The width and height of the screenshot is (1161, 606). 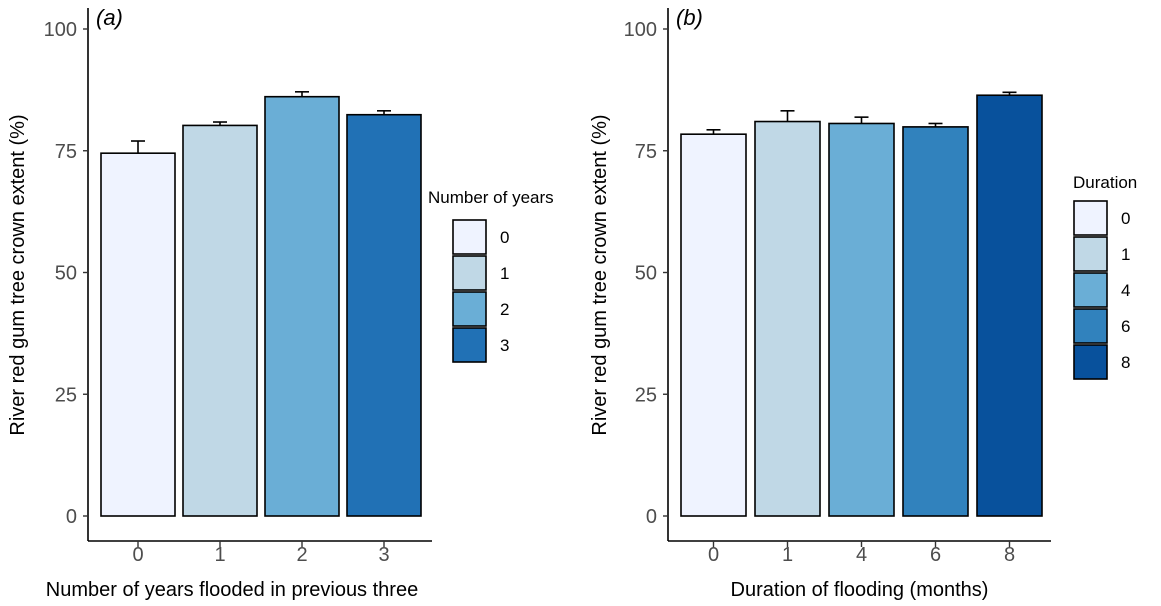 What do you see at coordinates (504, 345) in the screenshot?
I see `legend-label: 3` at bounding box center [504, 345].